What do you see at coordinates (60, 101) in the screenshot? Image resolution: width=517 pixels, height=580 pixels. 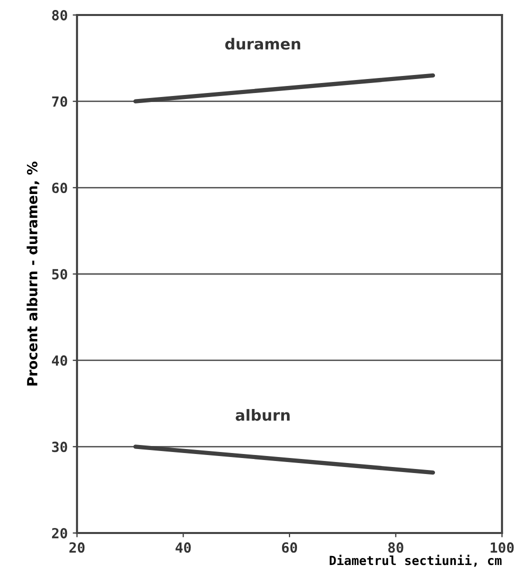 I see `y-tick-label: 70` at bounding box center [60, 101].